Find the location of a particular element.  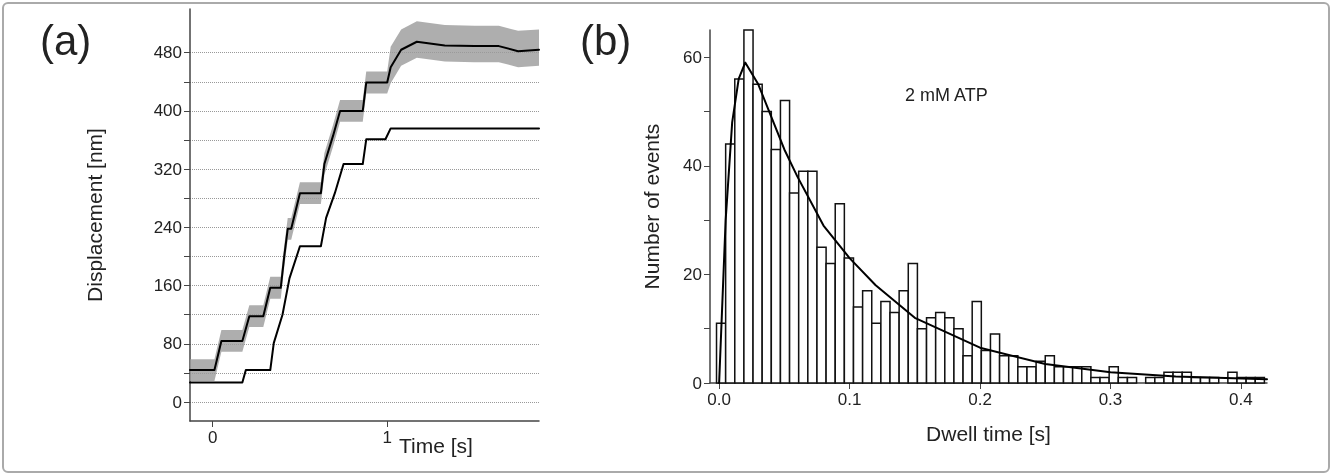

x-tick-label: 0.3 is located at coordinates (1110, 399).